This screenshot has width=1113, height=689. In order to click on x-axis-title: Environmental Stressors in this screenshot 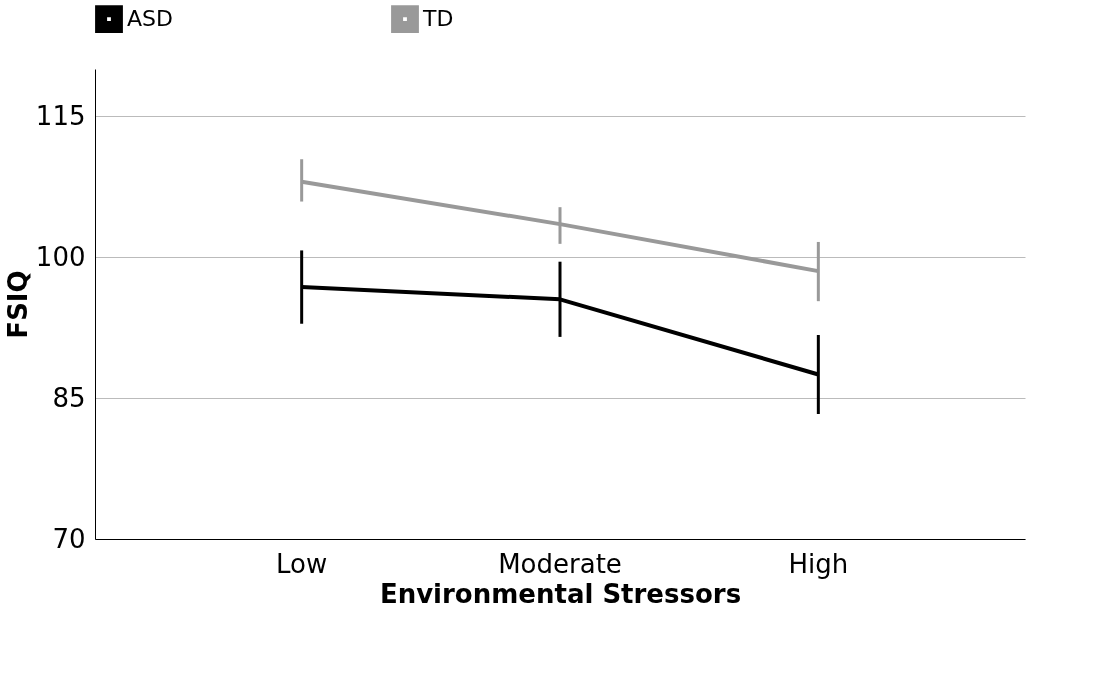, I will do `click(560, 593)`.